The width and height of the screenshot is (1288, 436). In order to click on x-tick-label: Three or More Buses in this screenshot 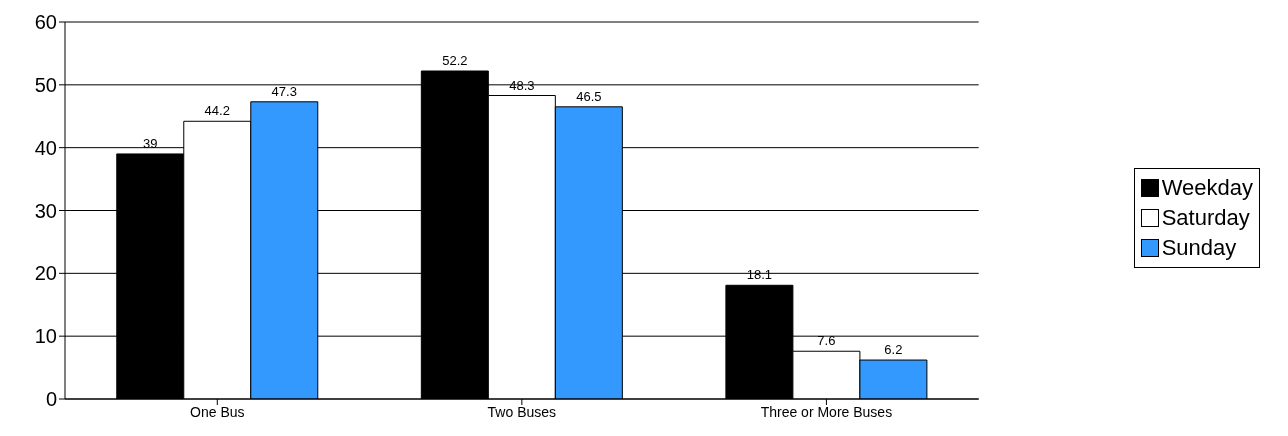, I will do `click(826, 411)`.